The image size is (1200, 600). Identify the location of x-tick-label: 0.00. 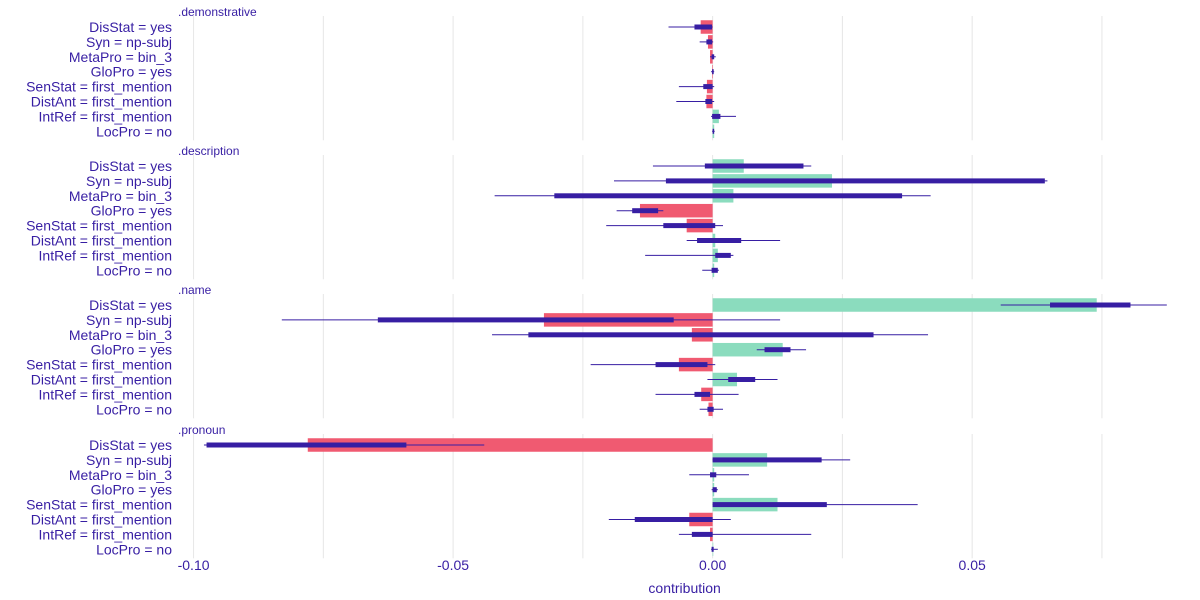
(712, 565).